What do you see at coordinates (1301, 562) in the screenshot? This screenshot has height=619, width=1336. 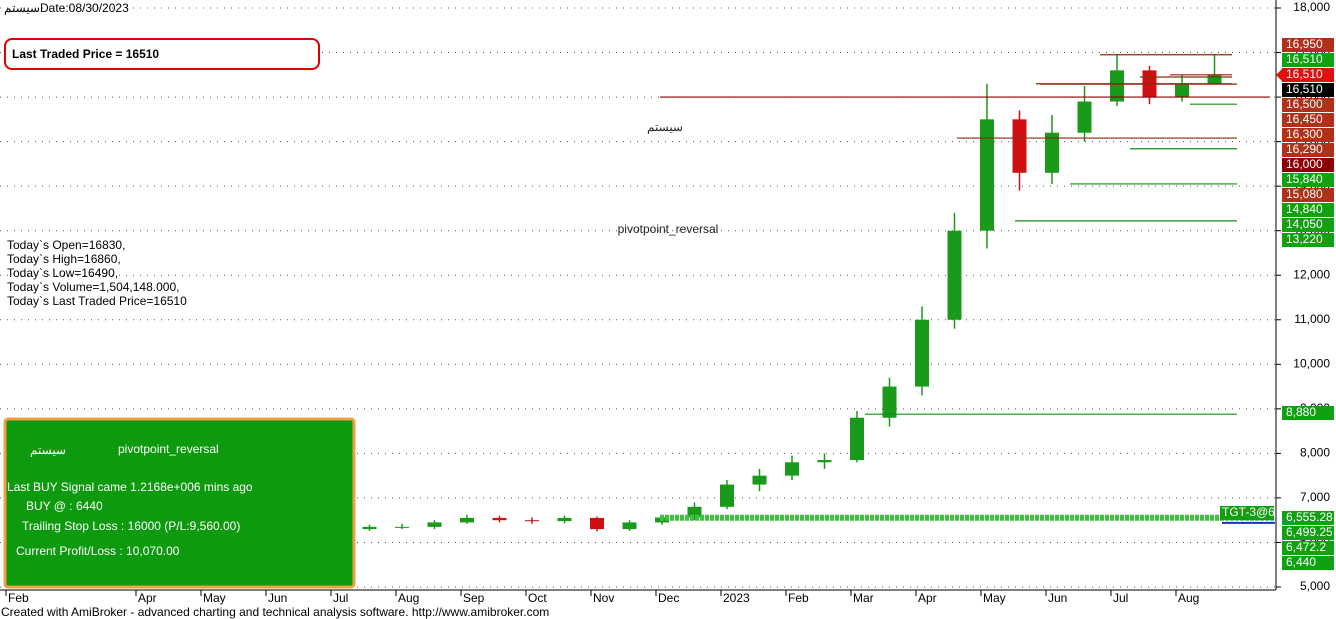 I see `price-label: 6,440` at bounding box center [1301, 562].